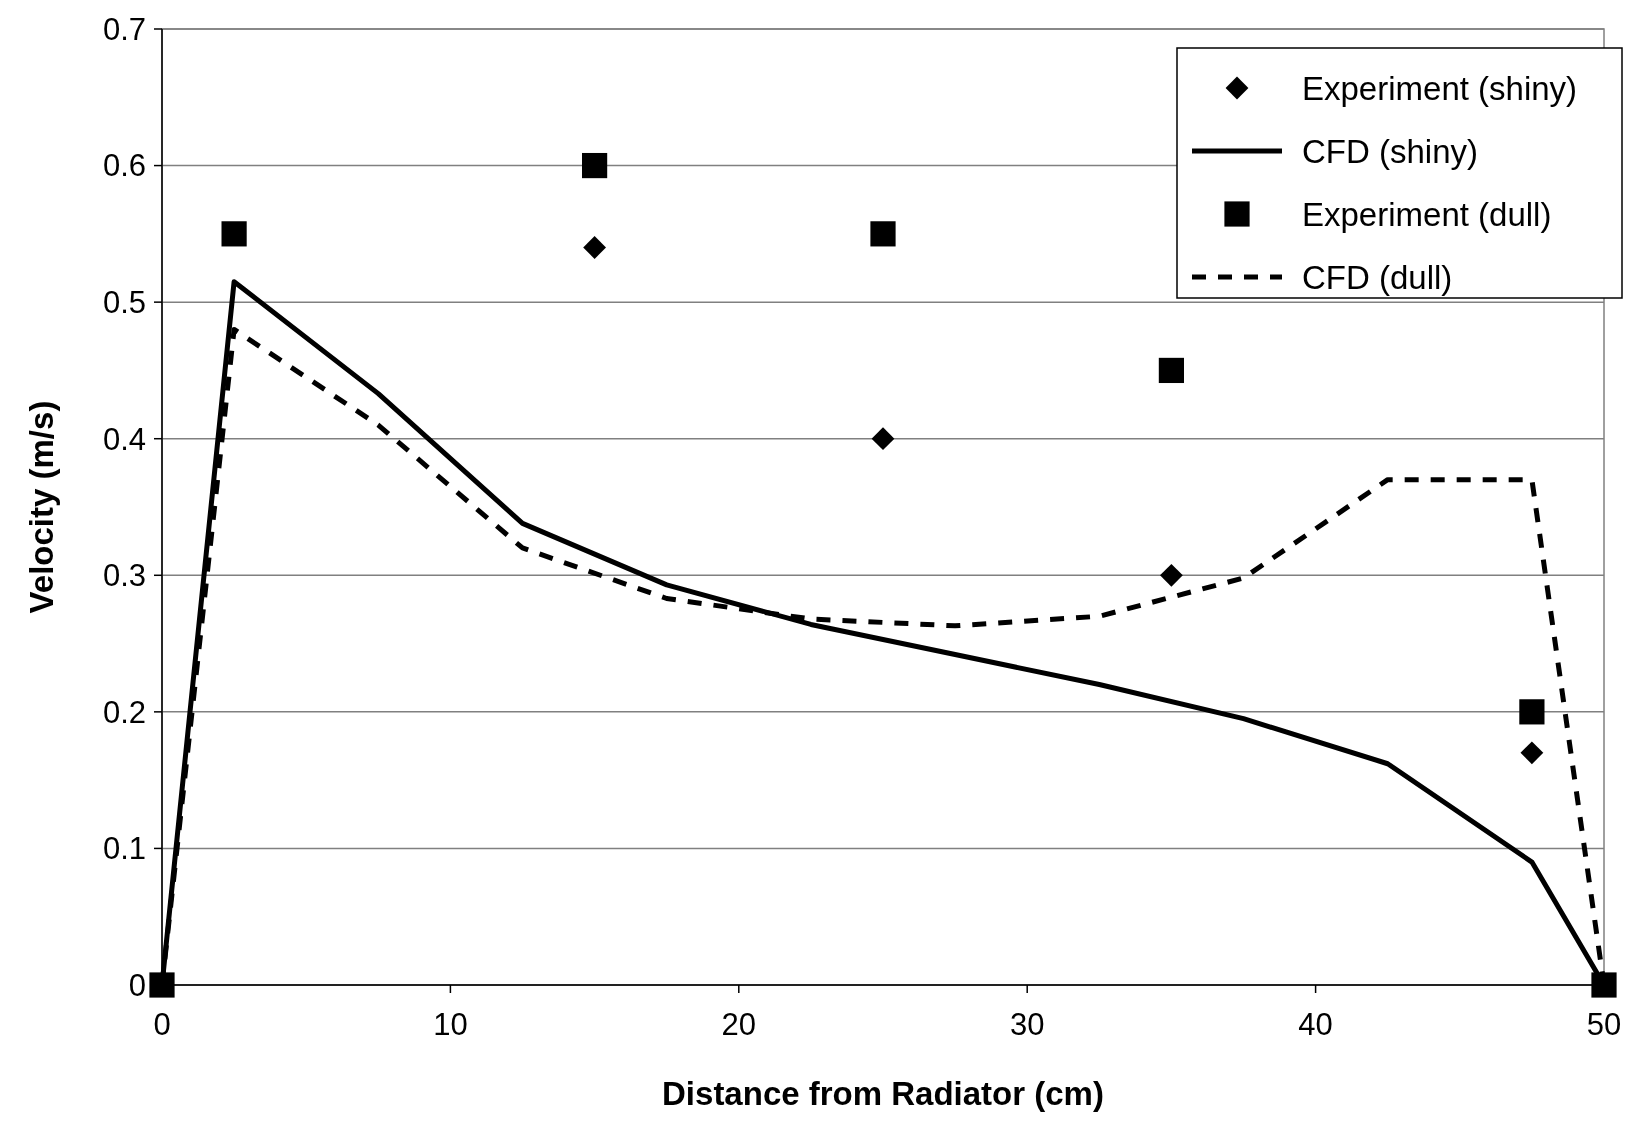 The width and height of the screenshot is (1629, 1137). I want to click on x-tick-label: 50, so click(1604, 1024).